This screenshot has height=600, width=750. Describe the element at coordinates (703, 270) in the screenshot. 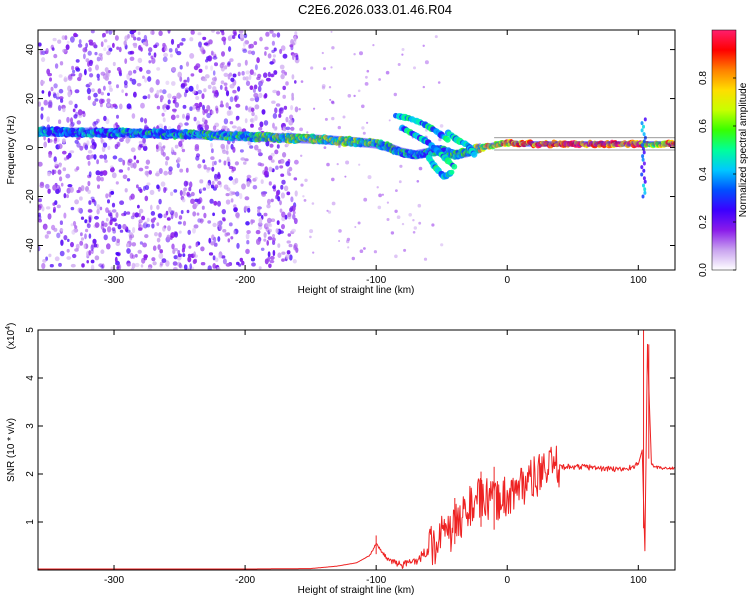

I see `colorbar-tick-label: 0.0` at that location.